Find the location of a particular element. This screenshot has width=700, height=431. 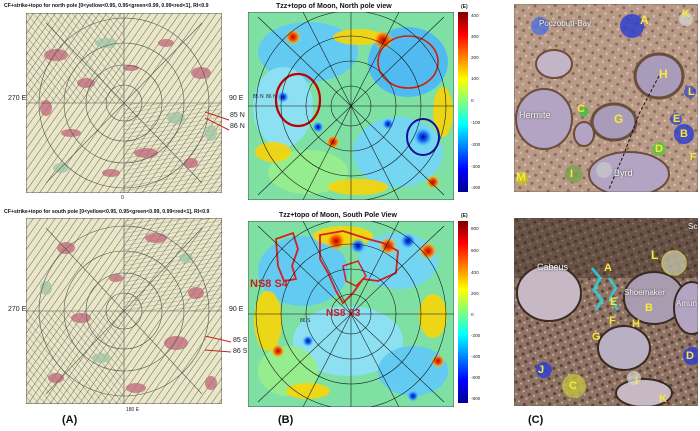

colorbar-tick: -300 is located at coordinates (476, 166).